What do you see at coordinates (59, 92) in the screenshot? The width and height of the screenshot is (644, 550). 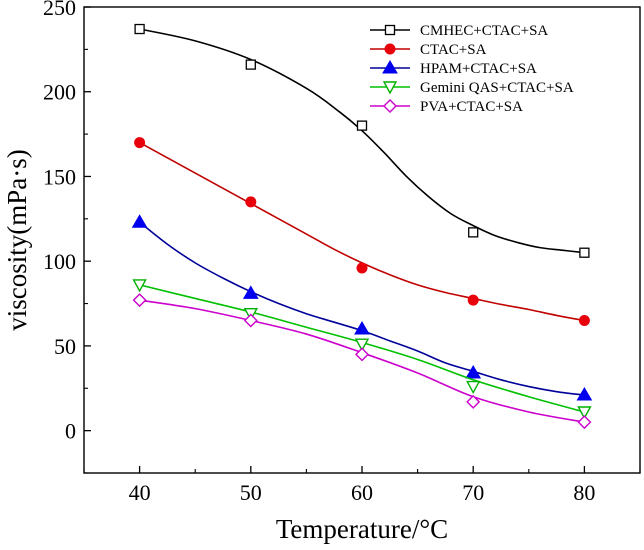 I see `y-tick-label: 200` at bounding box center [59, 92].